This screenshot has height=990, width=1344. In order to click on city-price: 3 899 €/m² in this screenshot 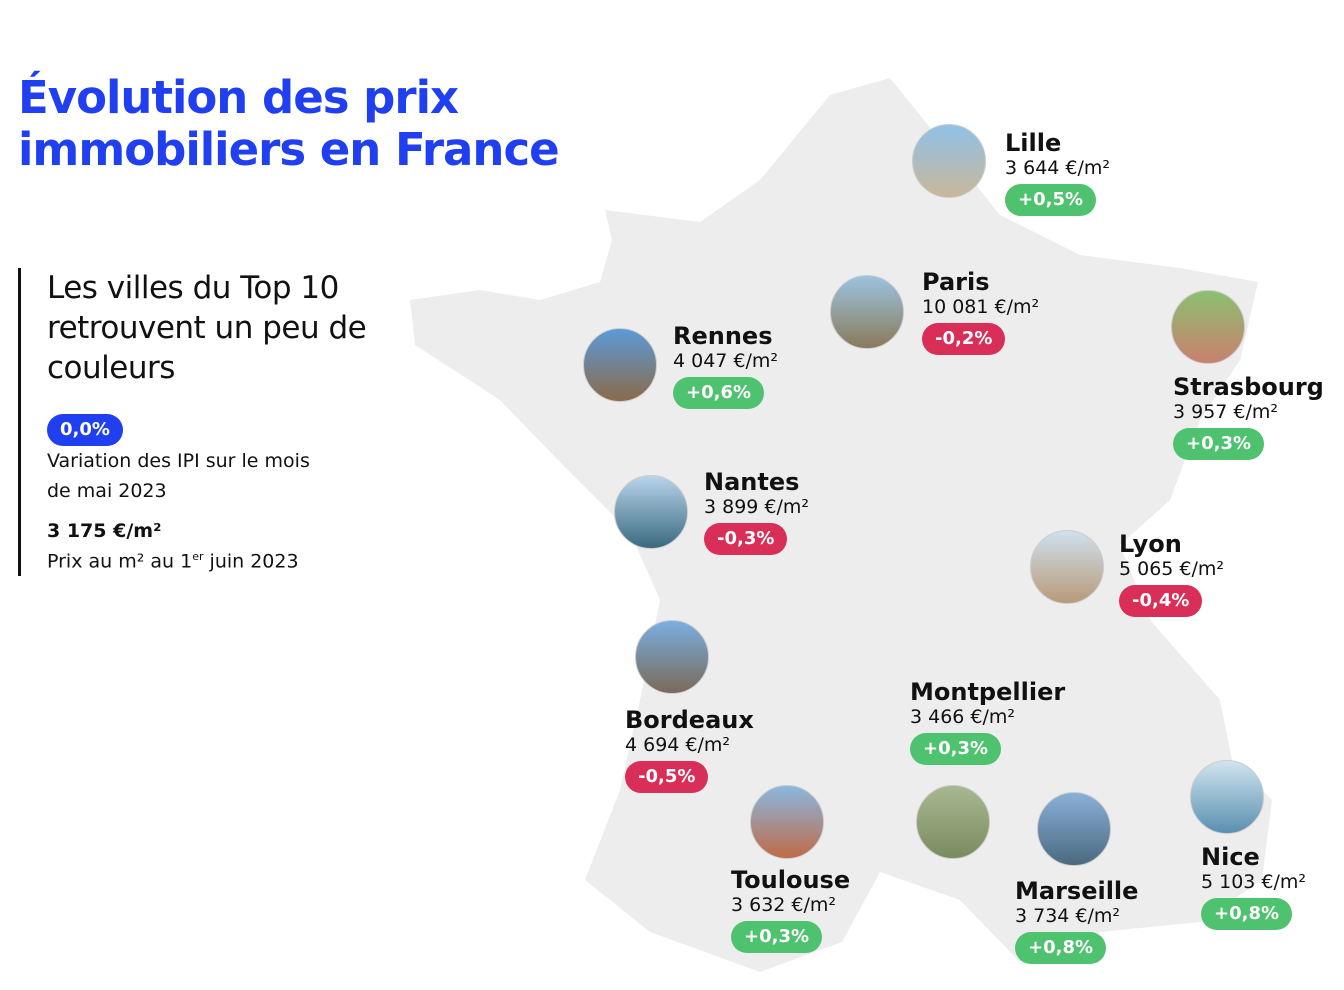, I will do `click(757, 507)`.